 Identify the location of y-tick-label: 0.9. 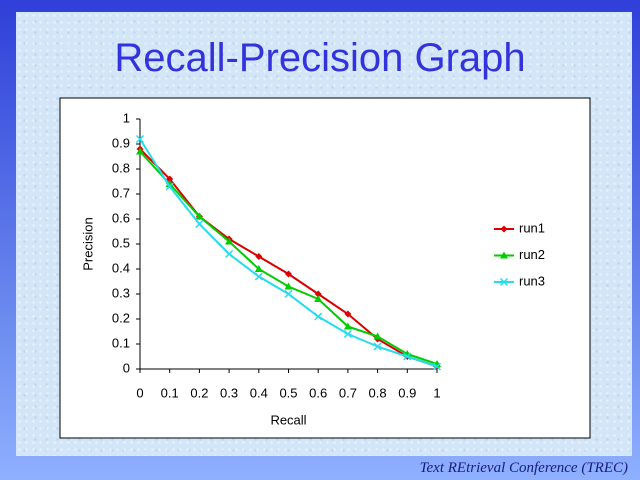
(121, 142).